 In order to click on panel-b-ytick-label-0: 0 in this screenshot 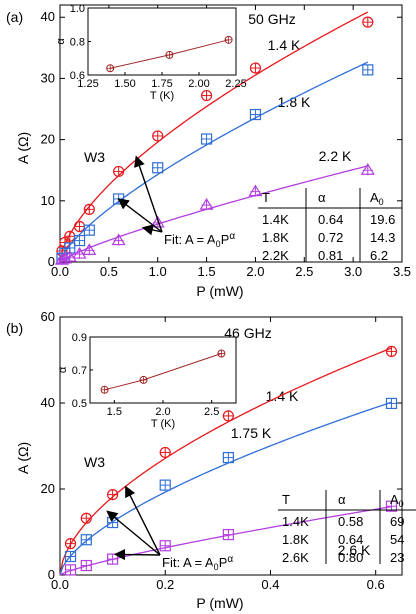, I will do `click(51, 574)`.